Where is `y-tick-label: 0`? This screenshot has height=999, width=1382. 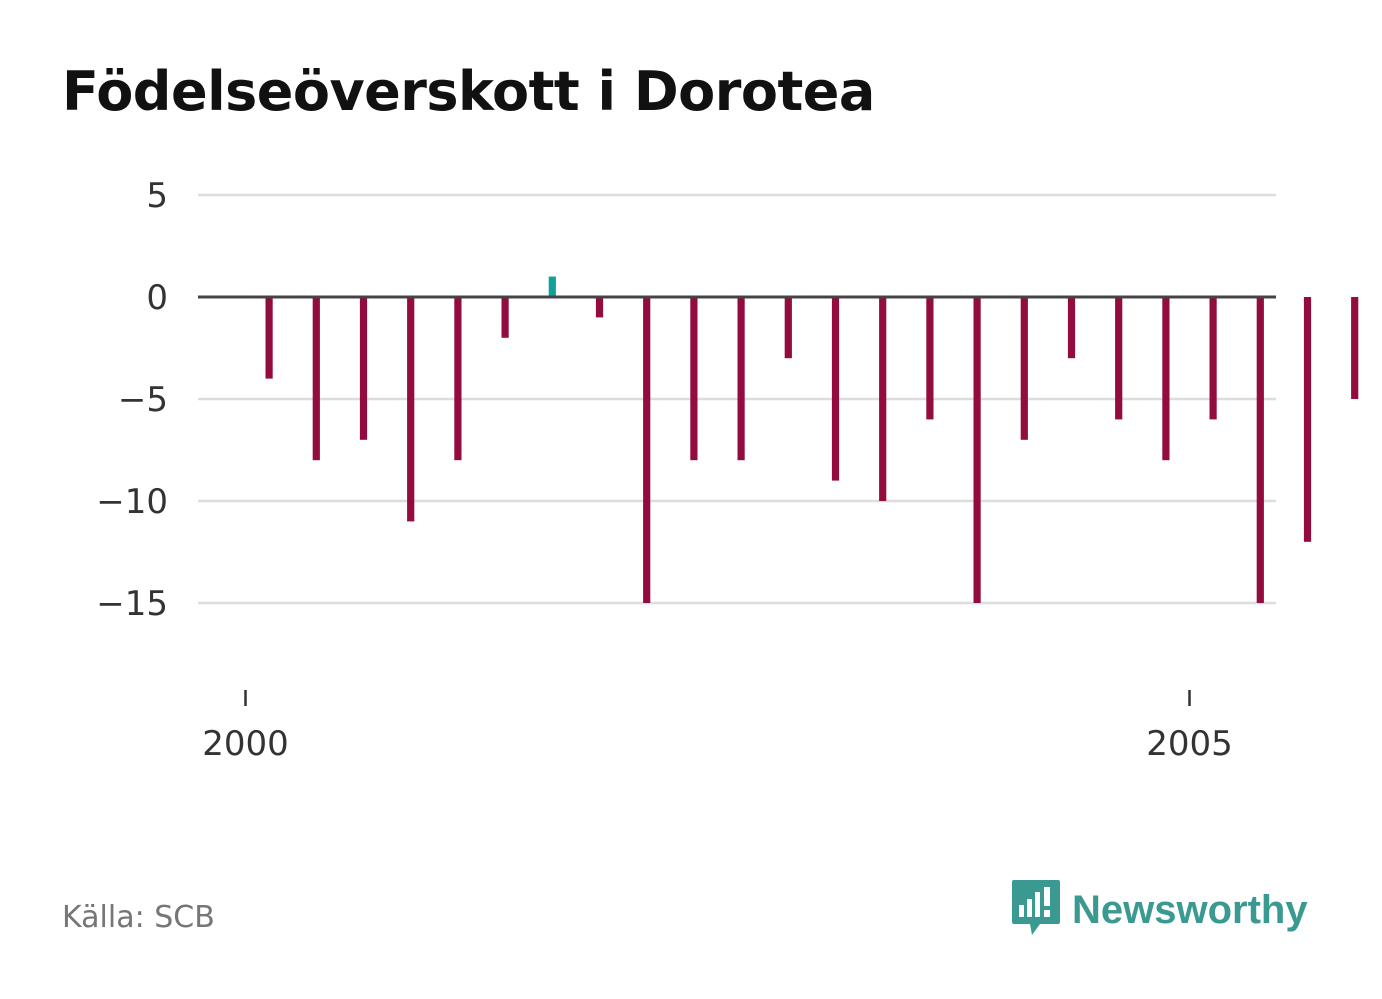
y-tick-label: 0 is located at coordinates (157, 298).